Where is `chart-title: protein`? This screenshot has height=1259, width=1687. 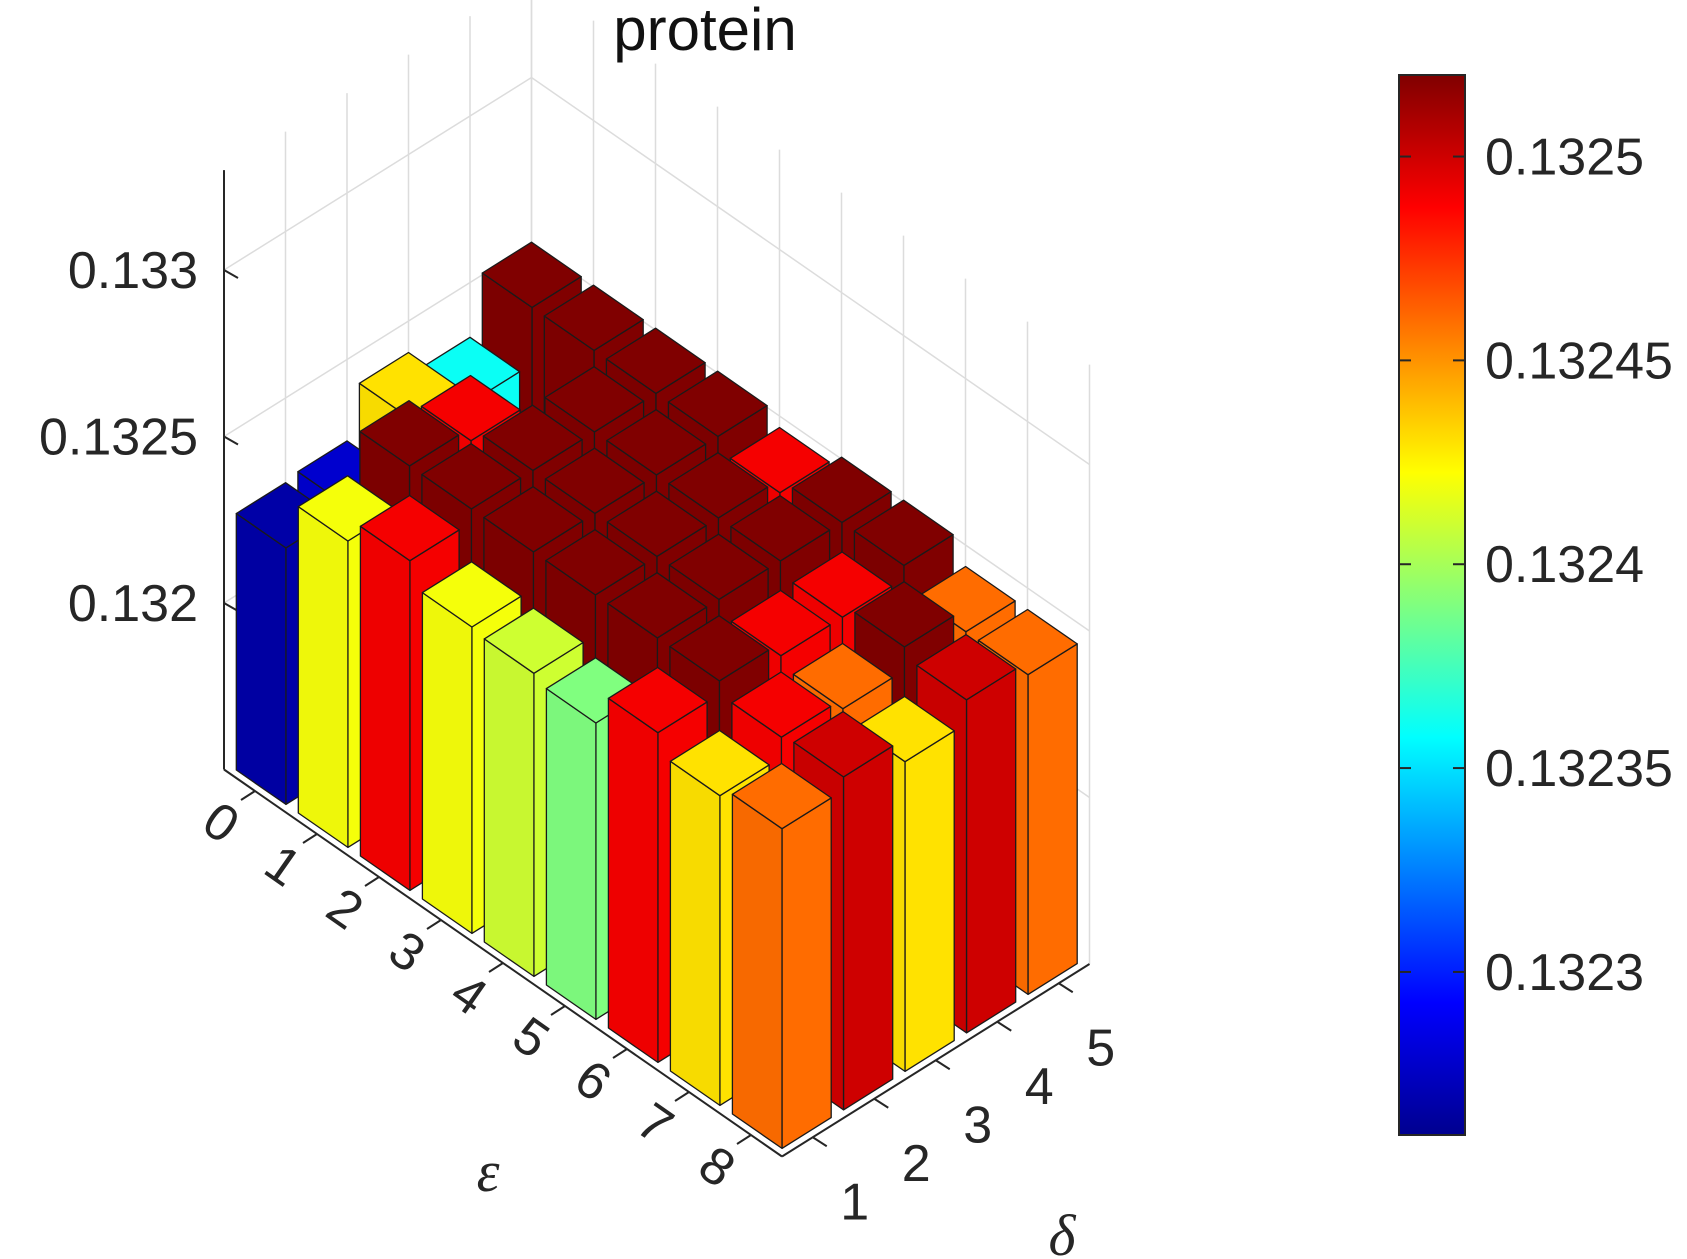
chart-title: protein is located at coordinates (704, 31).